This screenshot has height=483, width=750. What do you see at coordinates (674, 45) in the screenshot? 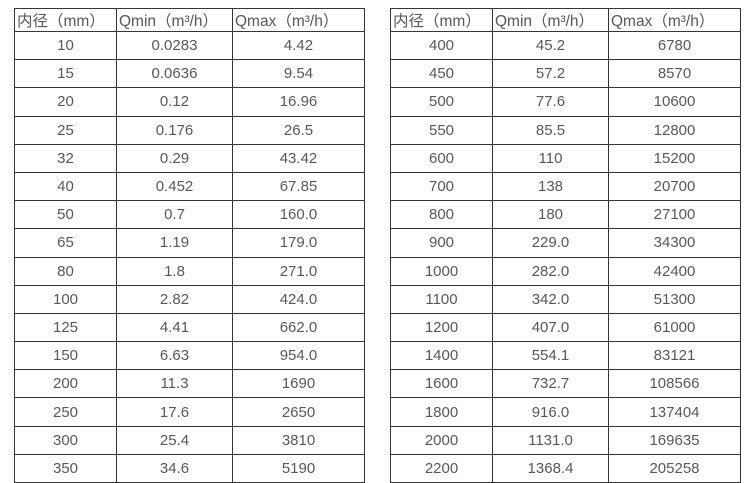
I see `table-cell: 6780` at bounding box center [674, 45].